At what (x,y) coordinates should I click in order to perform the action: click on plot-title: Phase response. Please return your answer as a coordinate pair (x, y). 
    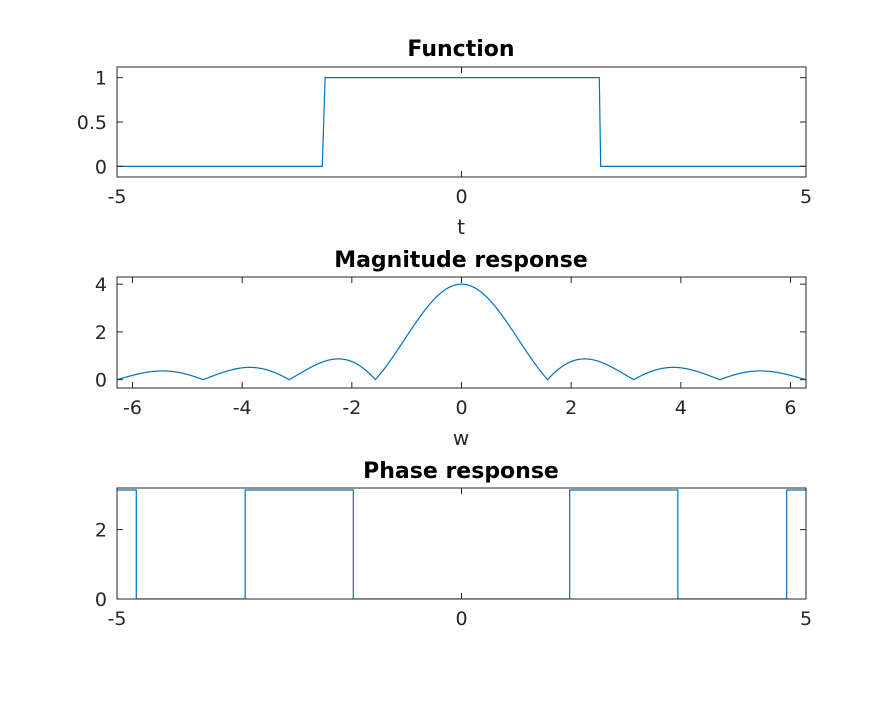
    Looking at the image, I should click on (461, 471).